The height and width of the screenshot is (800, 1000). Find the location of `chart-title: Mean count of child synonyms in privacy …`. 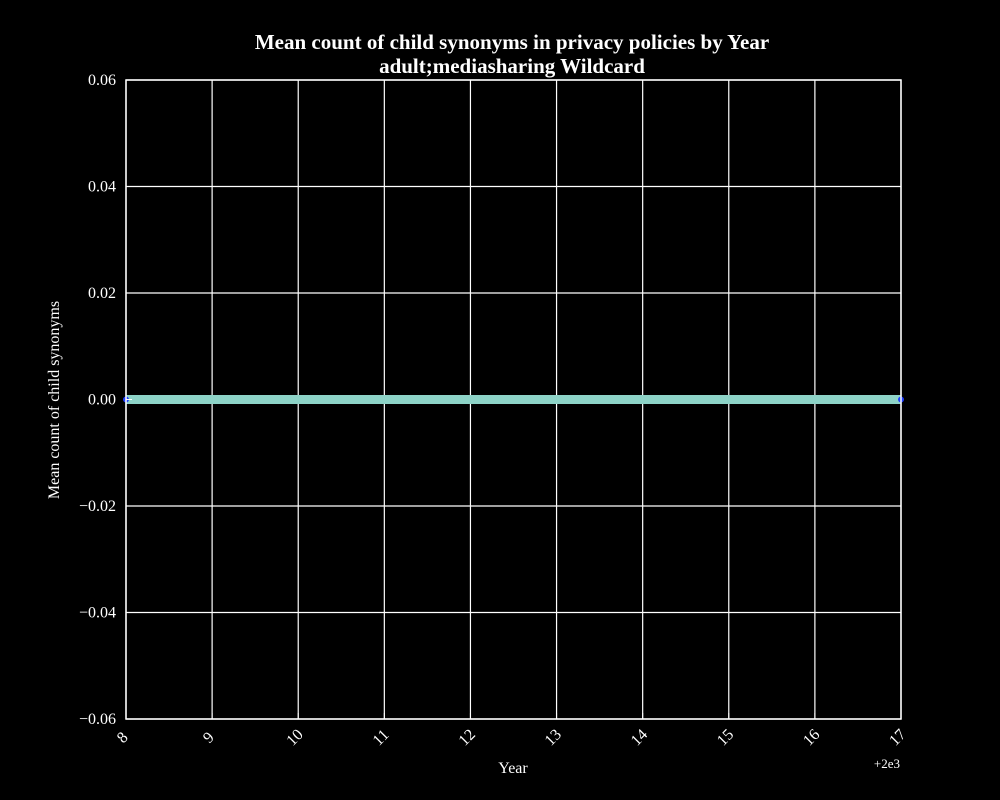

chart-title: Mean count of child synonyms in privacy … is located at coordinates (512, 42).